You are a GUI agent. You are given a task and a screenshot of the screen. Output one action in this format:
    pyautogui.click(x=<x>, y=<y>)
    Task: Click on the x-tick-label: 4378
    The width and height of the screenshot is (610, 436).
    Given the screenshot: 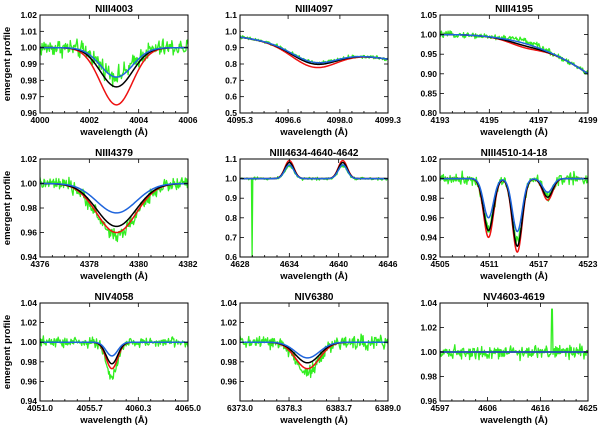 What is the action you would take?
    pyautogui.click(x=89, y=264)
    